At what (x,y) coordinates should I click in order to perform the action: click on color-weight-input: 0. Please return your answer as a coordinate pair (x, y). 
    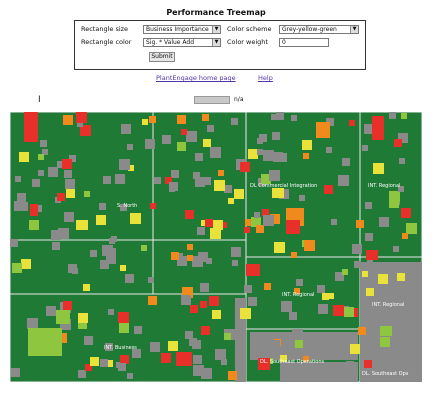
    Looking at the image, I should click on (304, 42).